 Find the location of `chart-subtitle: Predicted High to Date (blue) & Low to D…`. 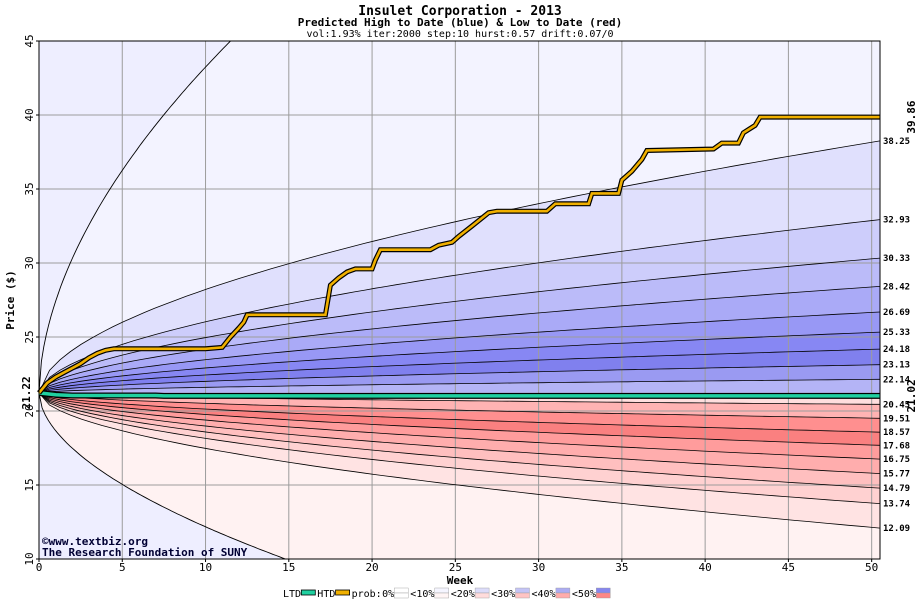

chart-subtitle: Predicted High to Date (blue) & Low to D… is located at coordinates (460, 22).